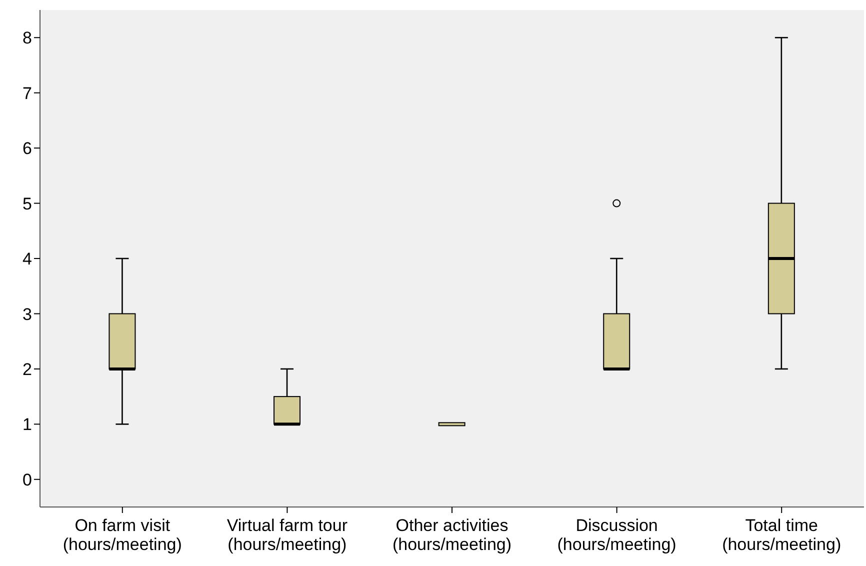  Describe the element at coordinates (122, 535) in the screenshot. I see `x-tick-label: On farm visit (hours/meeting)` at that location.